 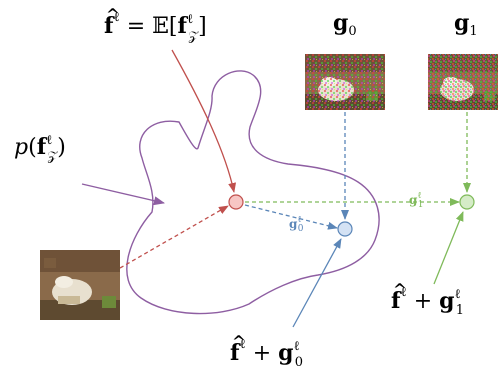 What do you see at coordinates (416, 200) in the screenshot?
I see `vector-g1-label: gℓ 1` at bounding box center [416, 200].